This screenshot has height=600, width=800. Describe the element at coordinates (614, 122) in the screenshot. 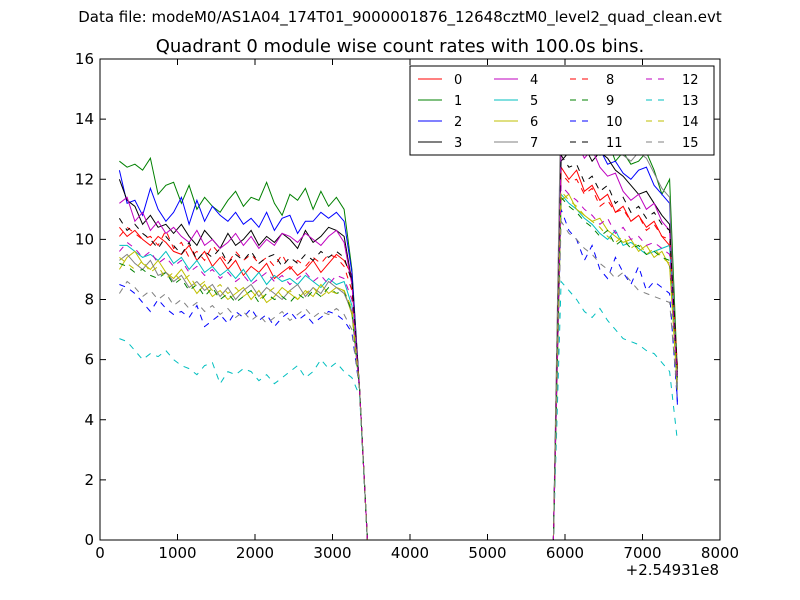

I see `legend-label-10: 10` at that location.